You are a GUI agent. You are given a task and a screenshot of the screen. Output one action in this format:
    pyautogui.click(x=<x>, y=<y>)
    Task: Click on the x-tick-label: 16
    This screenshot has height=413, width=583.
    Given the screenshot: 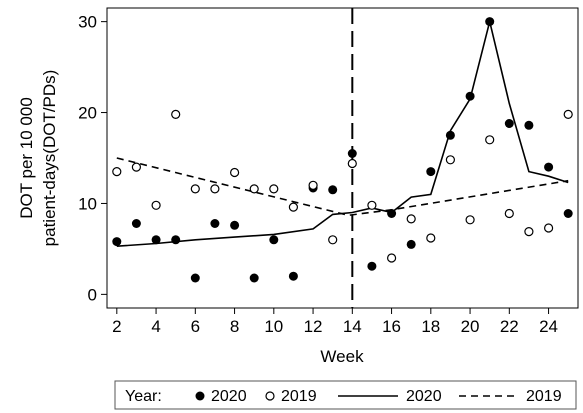 What is the action you would take?
    pyautogui.click(x=391, y=326)
    